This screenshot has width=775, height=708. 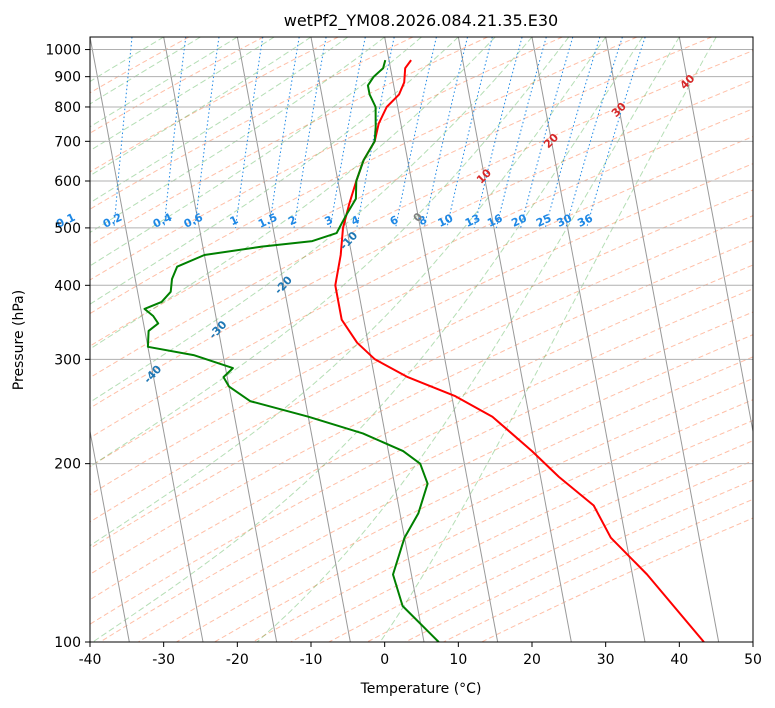 What do you see at coordinates (163, 660) in the screenshot?
I see `x-tick-label: -30` at bounding box center [163, 660].